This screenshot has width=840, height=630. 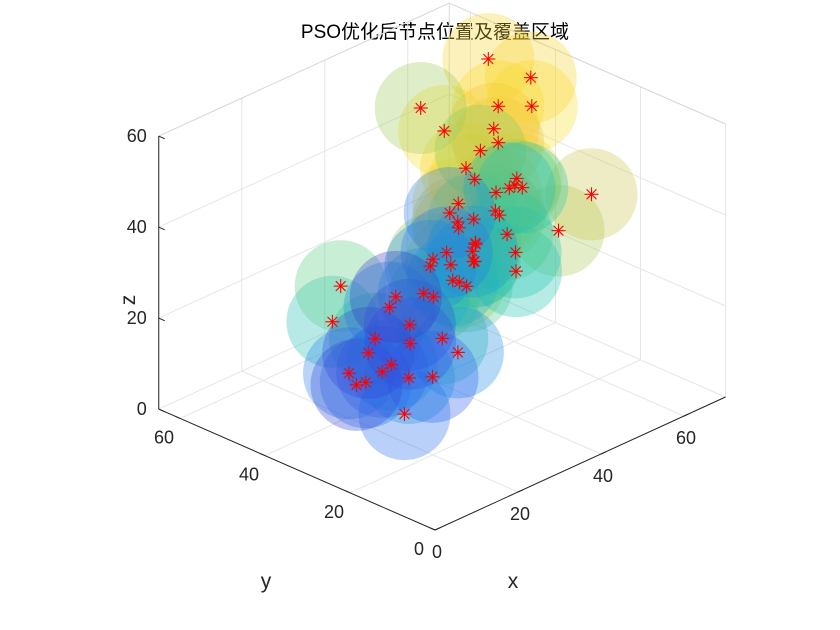 What do you see at coordinates (137, 136) in the screenshot?
I see `z-tick-label: 60` at bounding box center [137, 136].